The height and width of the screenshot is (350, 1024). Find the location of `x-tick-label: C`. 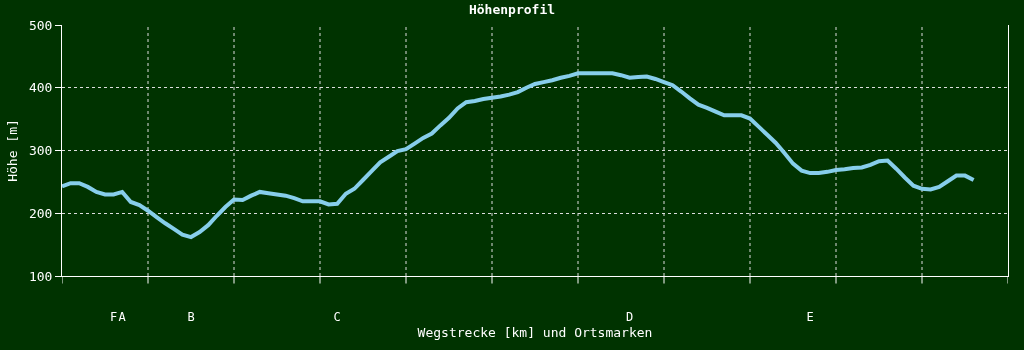

x-tick-label: C is located at coordinates (337, 317).